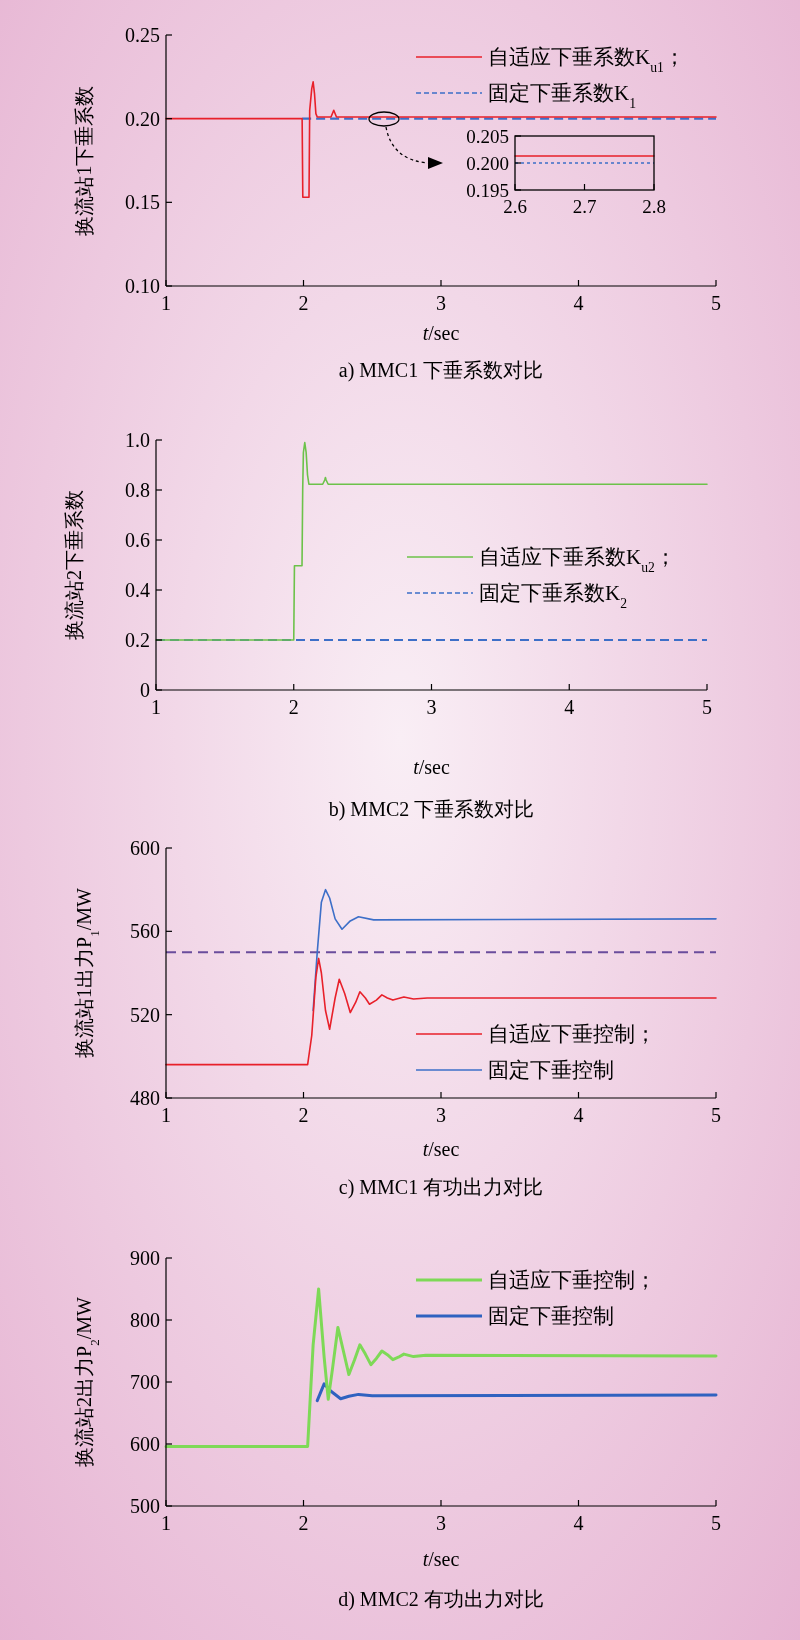 The image size is (800, 1640). Describe the element at coordinates (441, 1187) in the screenshot. I see `text: c) MMC1 有功出力对比` at that location.